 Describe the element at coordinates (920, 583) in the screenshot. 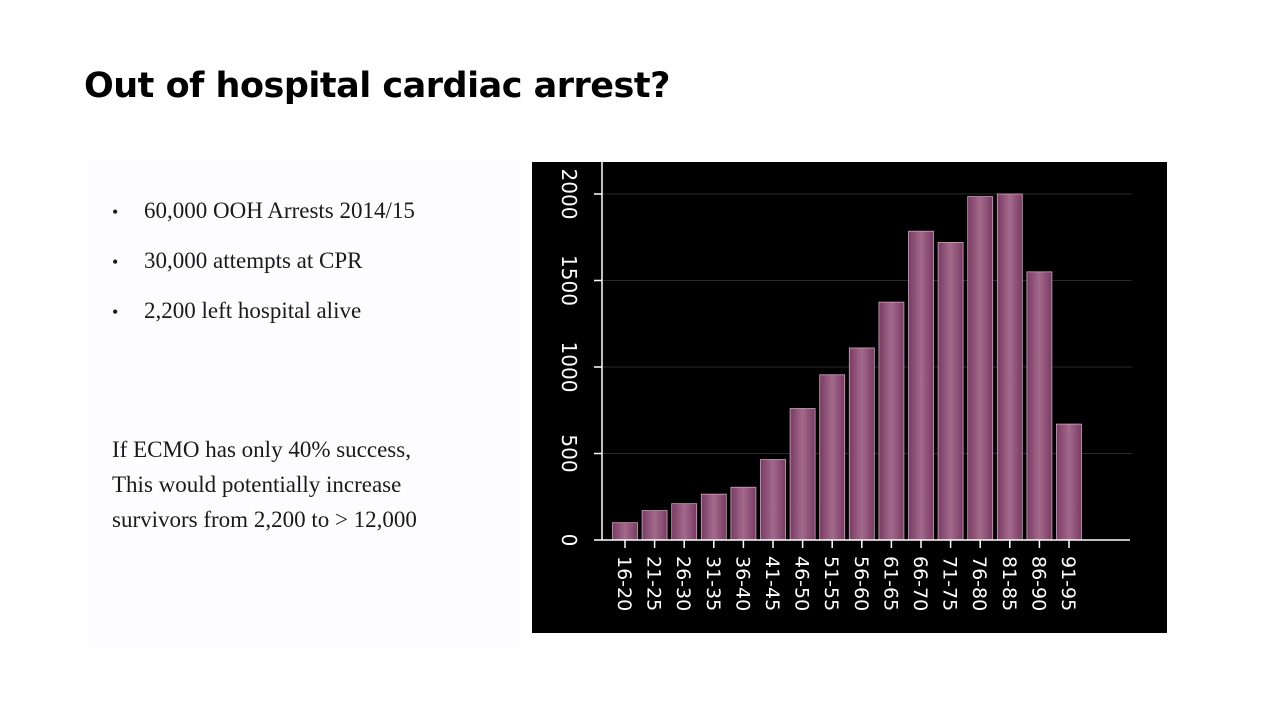

I see `x-tick-label: 66-70` at that location.